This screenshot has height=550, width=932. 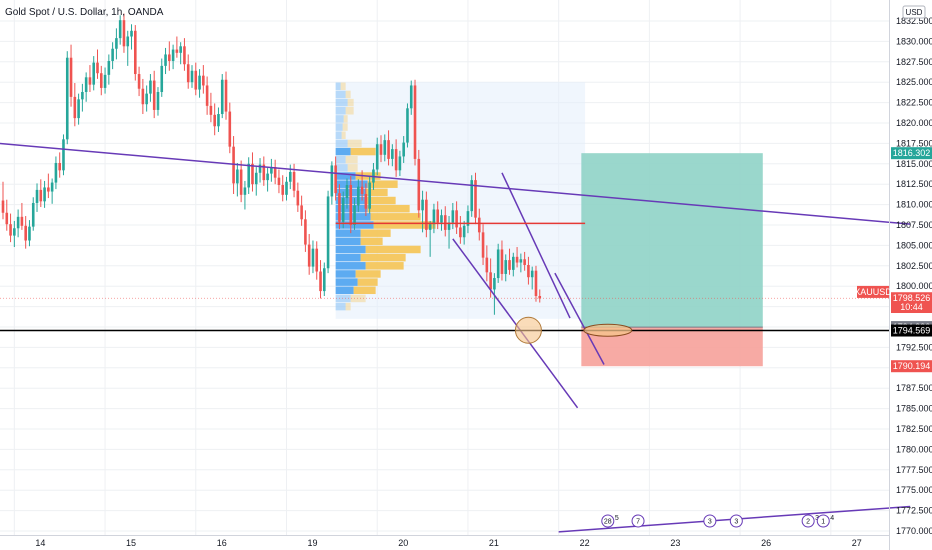 I want to click on y-tick-label: 1792.500, so click(x=914, y=347).